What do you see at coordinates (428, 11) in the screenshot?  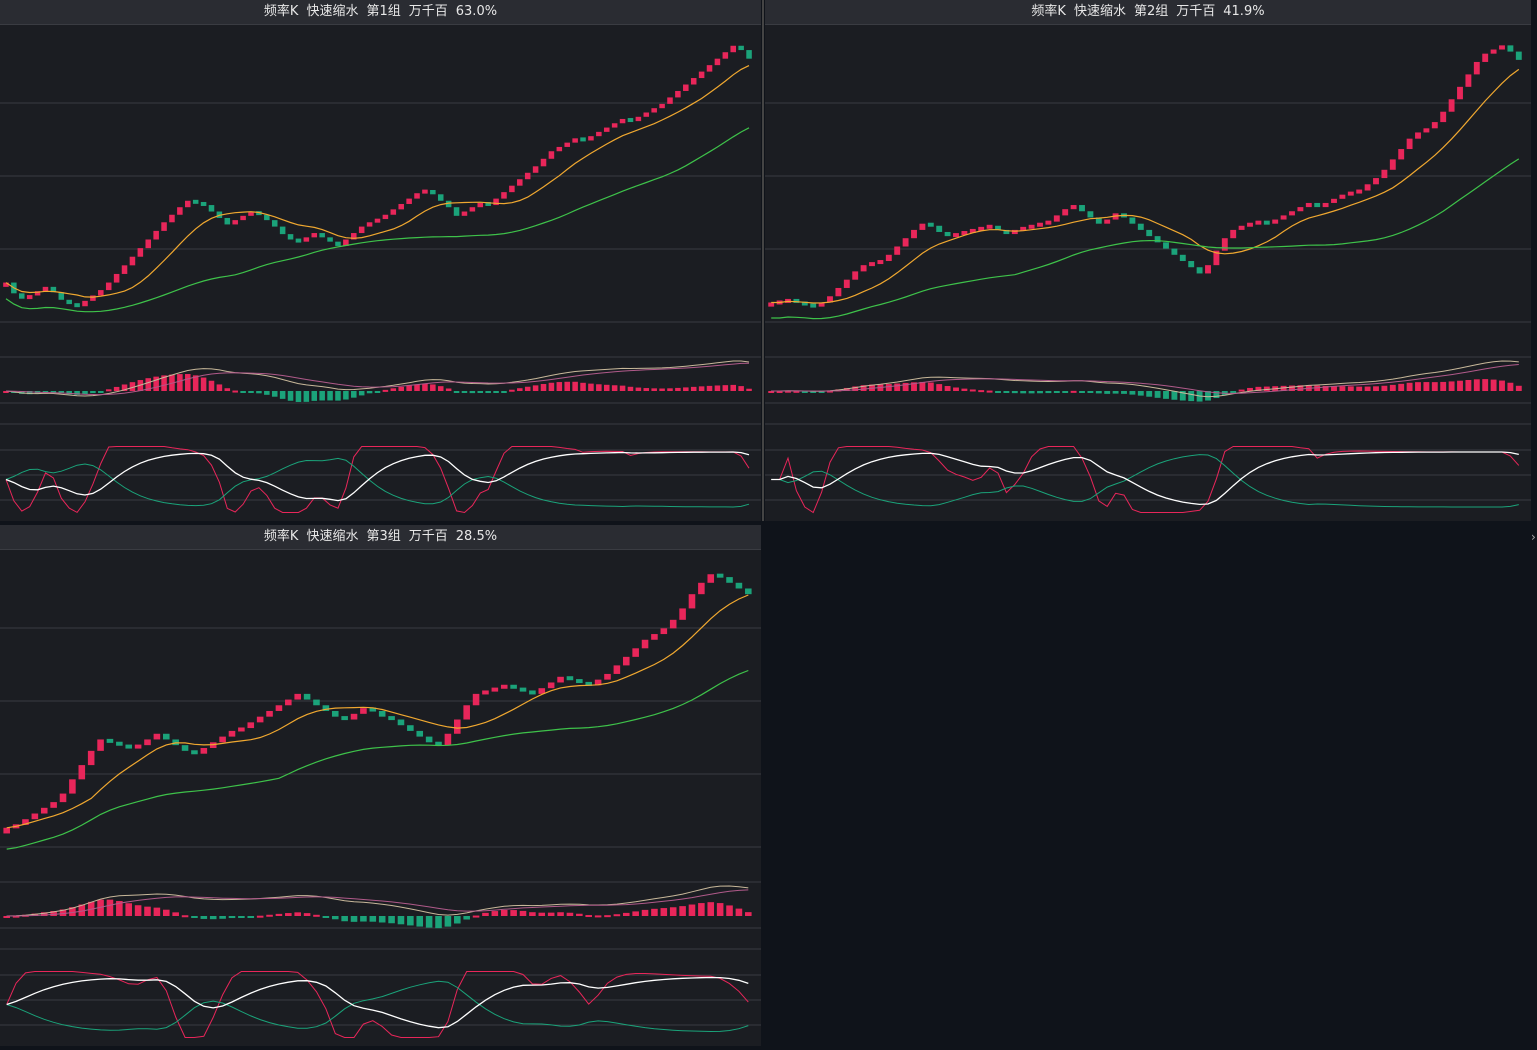 I see `panel-1-unit: 万千百` at bounding box center [428, 11].